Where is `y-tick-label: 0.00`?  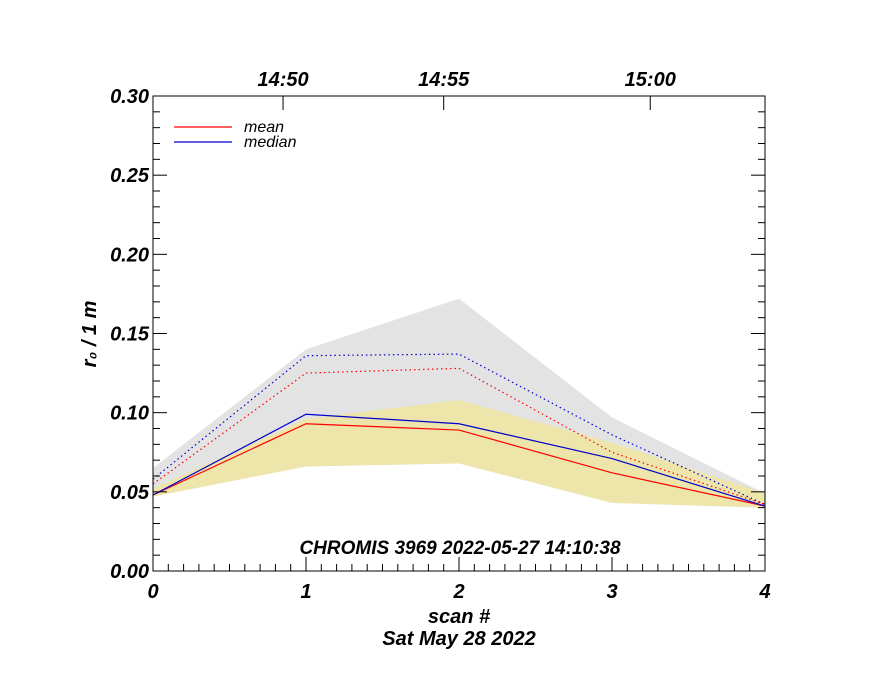 y-tick-label: 0.00 is located at coordinates (129, 572).